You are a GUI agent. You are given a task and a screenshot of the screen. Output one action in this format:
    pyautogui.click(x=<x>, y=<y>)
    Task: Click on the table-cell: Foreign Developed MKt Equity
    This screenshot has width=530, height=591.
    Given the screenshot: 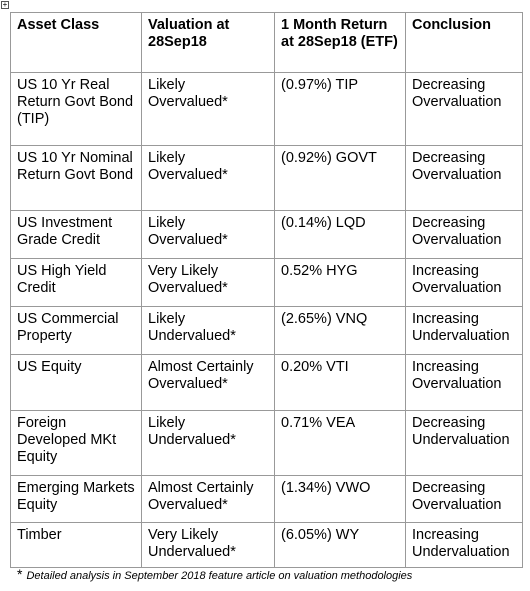 What is the action you would take?
    pyautogui.click(x=76, y=443)
    